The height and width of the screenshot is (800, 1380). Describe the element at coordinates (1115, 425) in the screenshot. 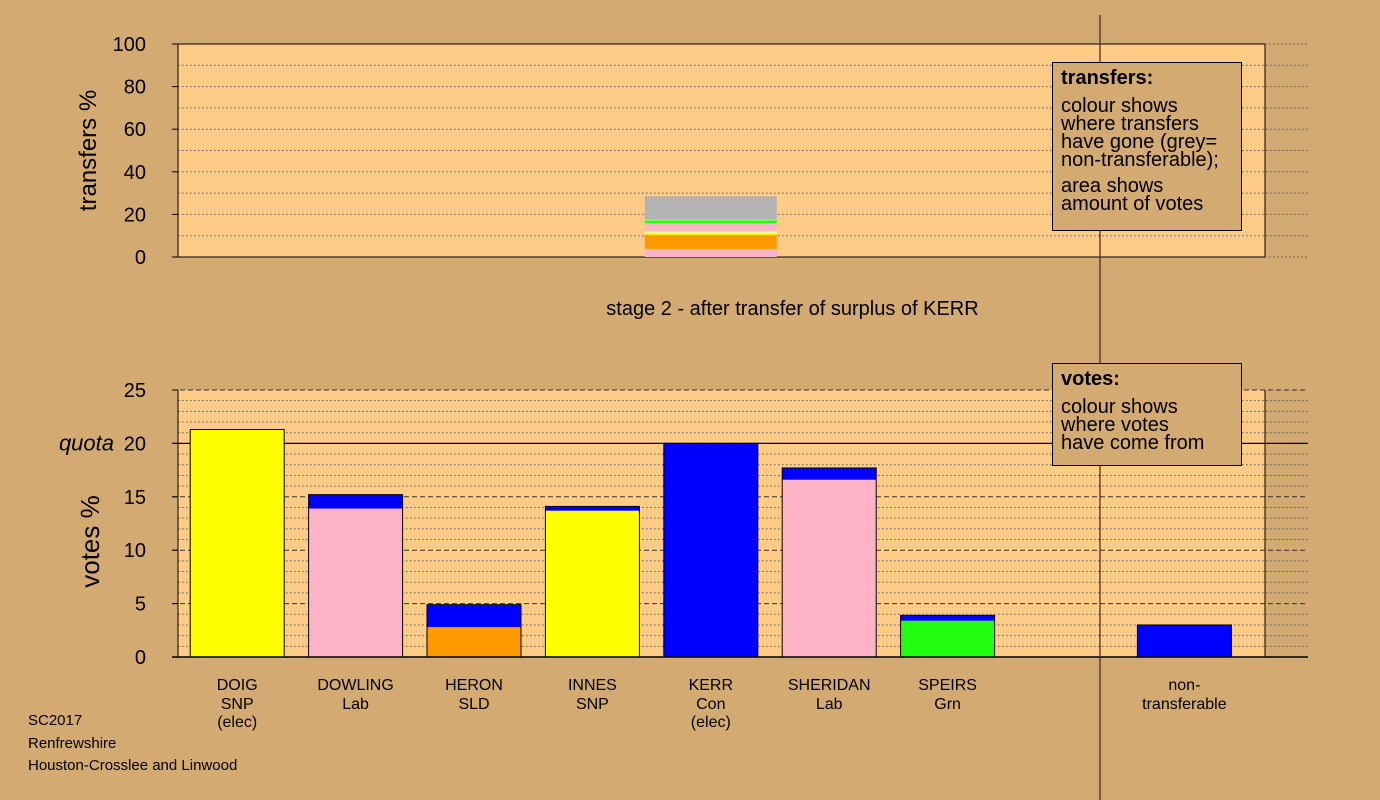

I see `legend-votes-line: where votes` at that location.